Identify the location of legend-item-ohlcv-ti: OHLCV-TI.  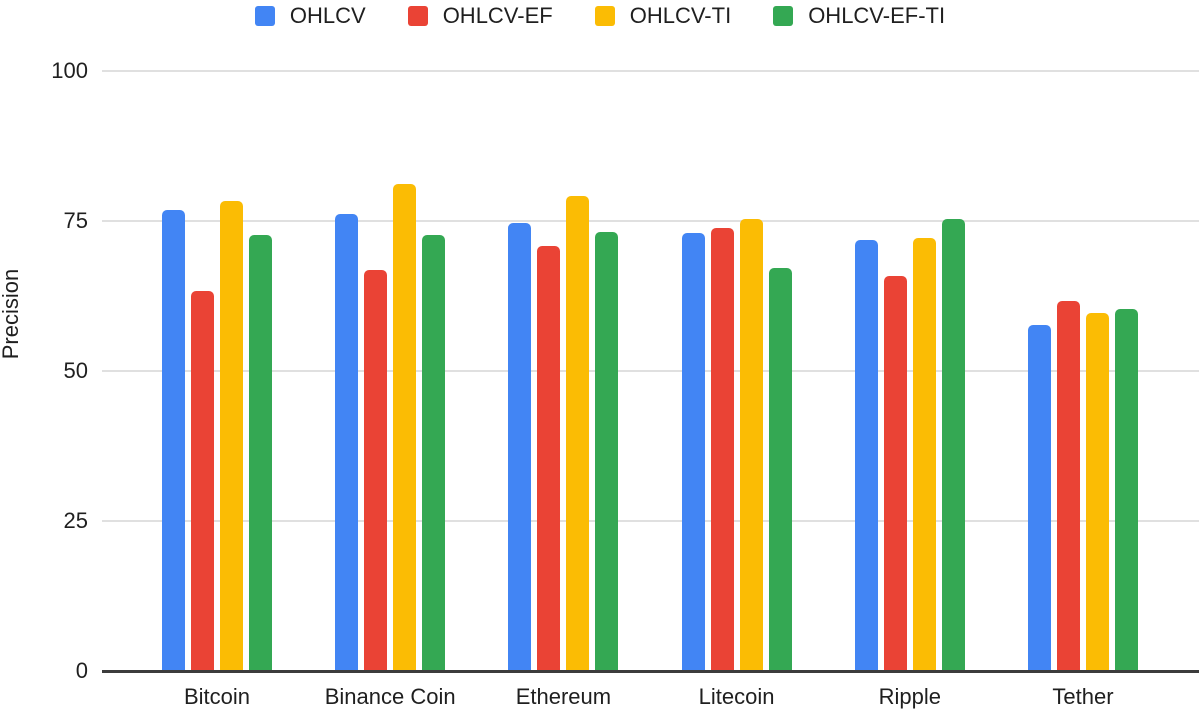
(663, 15).